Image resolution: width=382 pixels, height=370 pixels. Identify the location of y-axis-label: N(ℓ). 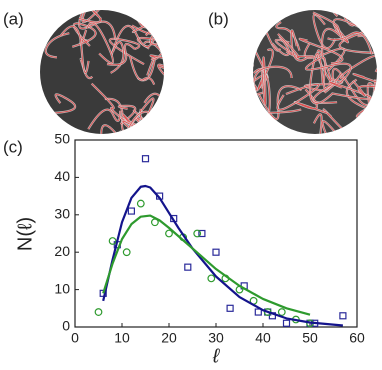
(25, 234).